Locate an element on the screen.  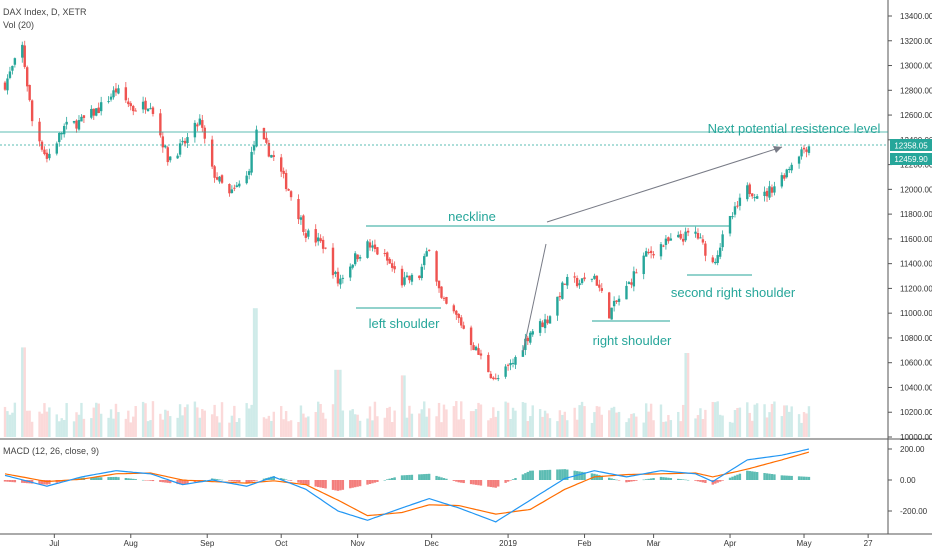
price-tick-label: 12000.00 is located at coordinates (916, 189).